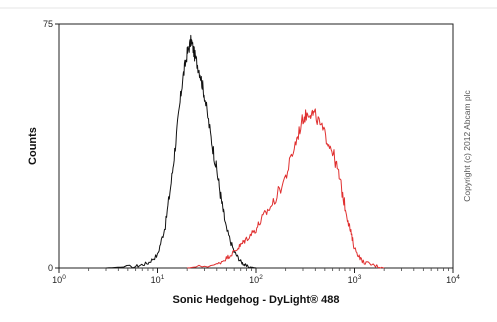  I want to click on y-axis-ticks: 0 75, so click(51, 146).